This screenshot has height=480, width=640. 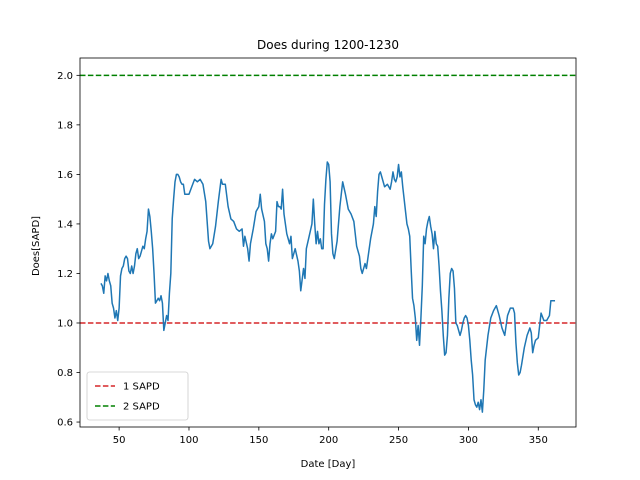 I want to click on x-tick-label: 150, so click(x=258, y=440).